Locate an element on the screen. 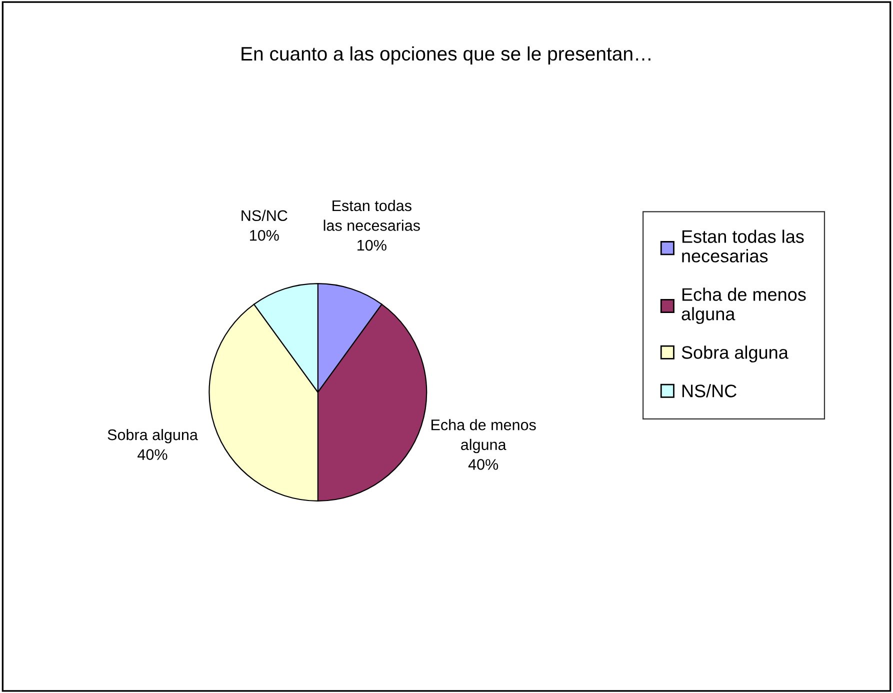 The height and width of the screenshot is (693, 893). slice-label: Sobra alguna is located at coordinates (153, 436).